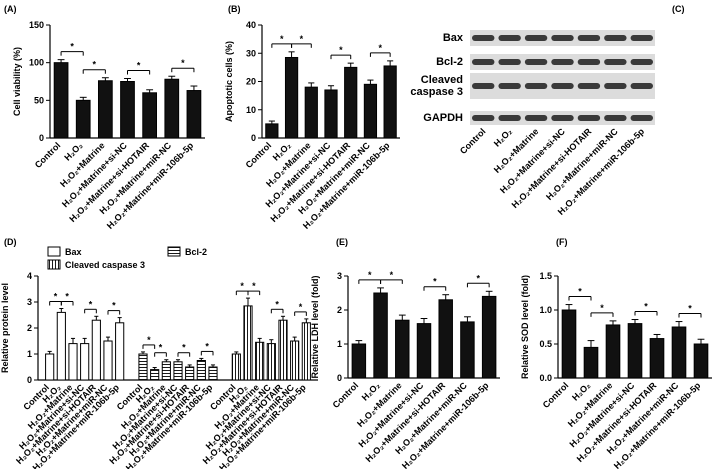  Describe the element at coordinates (452, 38) in the screenshot. I see `blot-row-label: Bax` at that location.